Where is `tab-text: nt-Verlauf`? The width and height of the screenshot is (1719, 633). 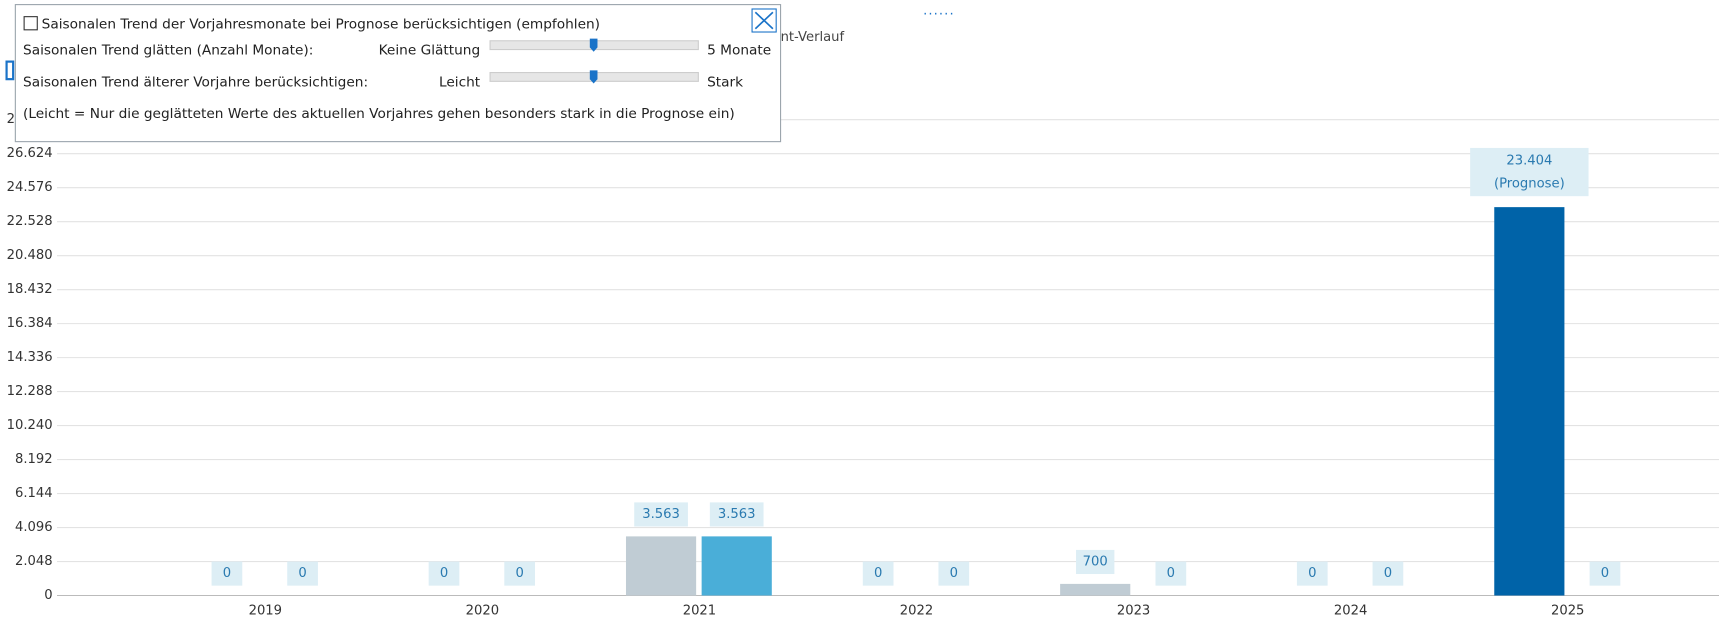 tab-text: nt-Verlauf is located at coordinates (813, 37).